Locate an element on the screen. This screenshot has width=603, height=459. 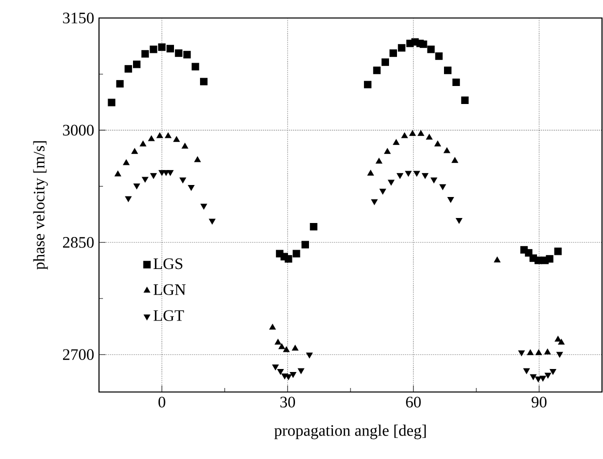
x-tick-label: 90 is located at coordinates (539, 402).